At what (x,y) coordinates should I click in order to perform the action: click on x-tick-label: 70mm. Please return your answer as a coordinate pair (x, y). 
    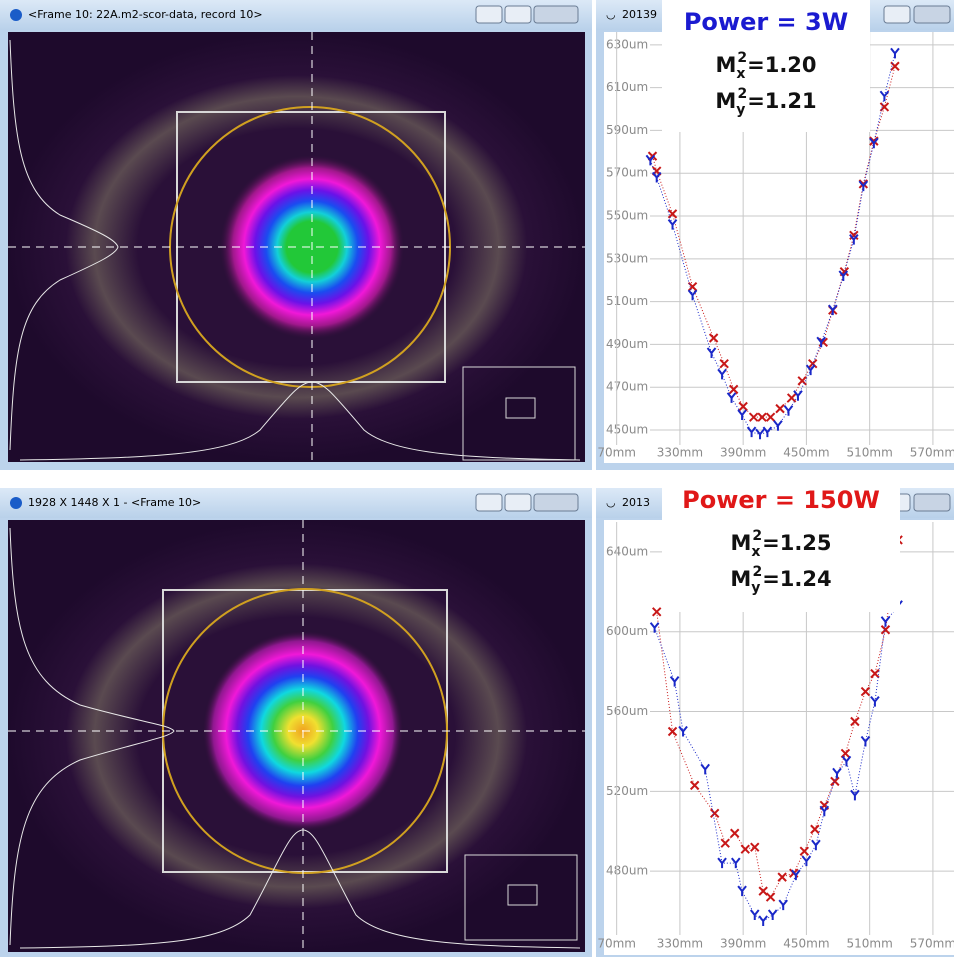
    Looking at the image, I should click on (616, 453).